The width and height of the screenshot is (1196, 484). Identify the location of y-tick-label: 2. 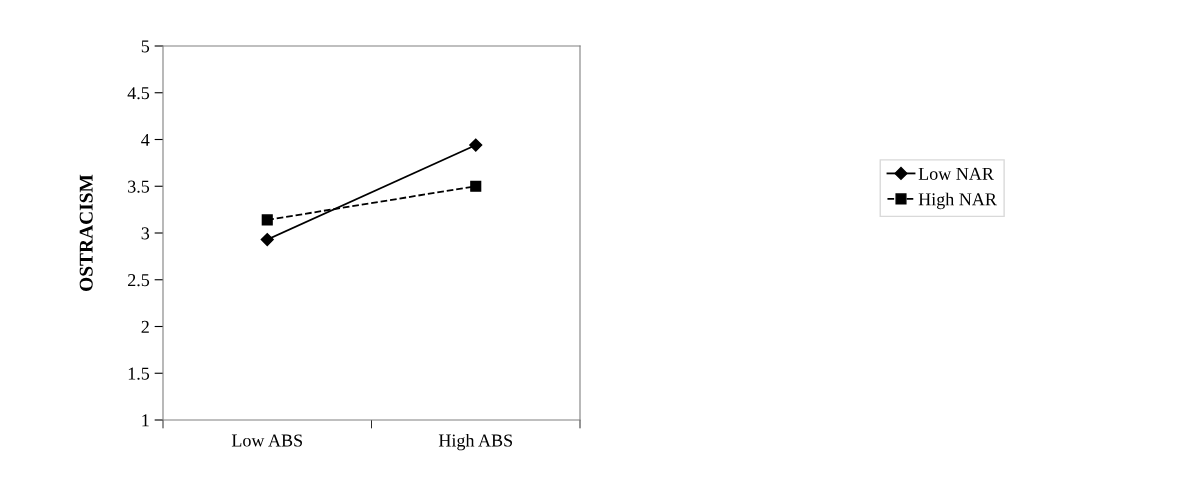
(145, 326).